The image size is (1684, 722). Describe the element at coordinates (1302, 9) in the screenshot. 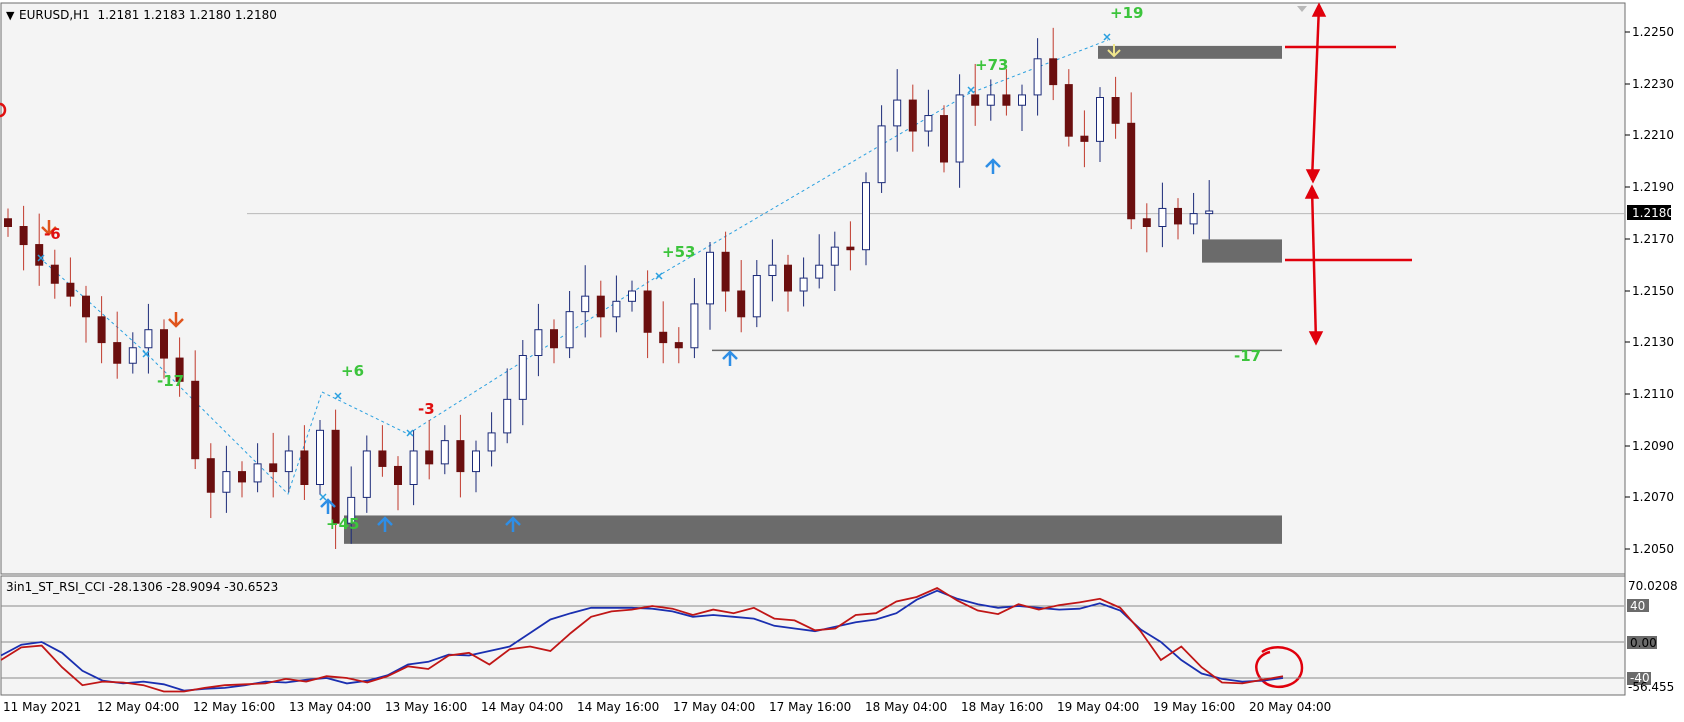

I see `chart-shift-icon` at that location.